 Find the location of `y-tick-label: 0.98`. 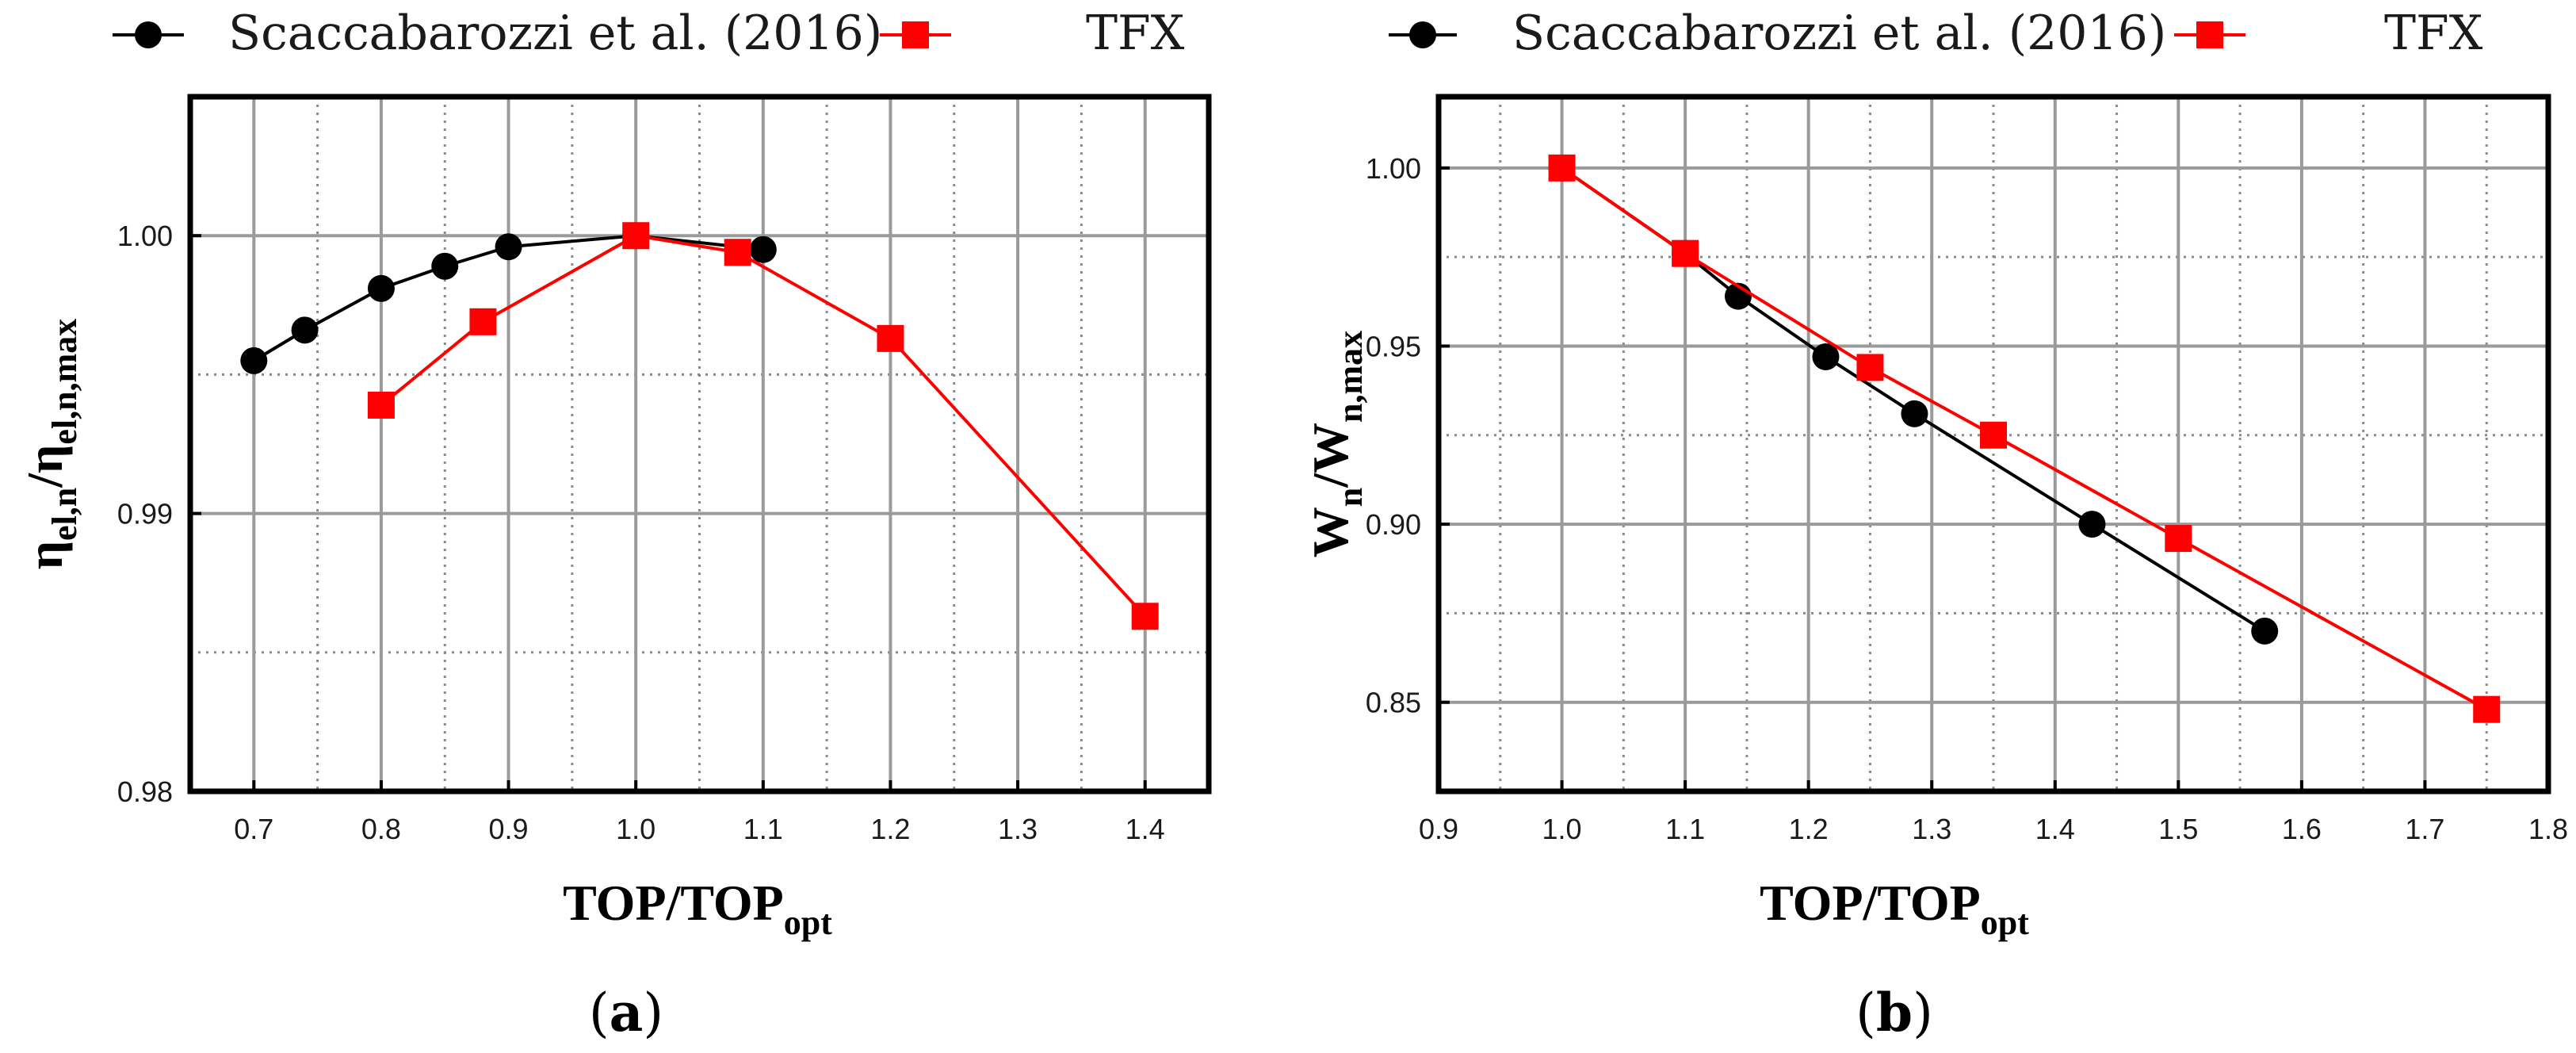

y-tick-label: 0.98 is located at coordinates (145, 791).